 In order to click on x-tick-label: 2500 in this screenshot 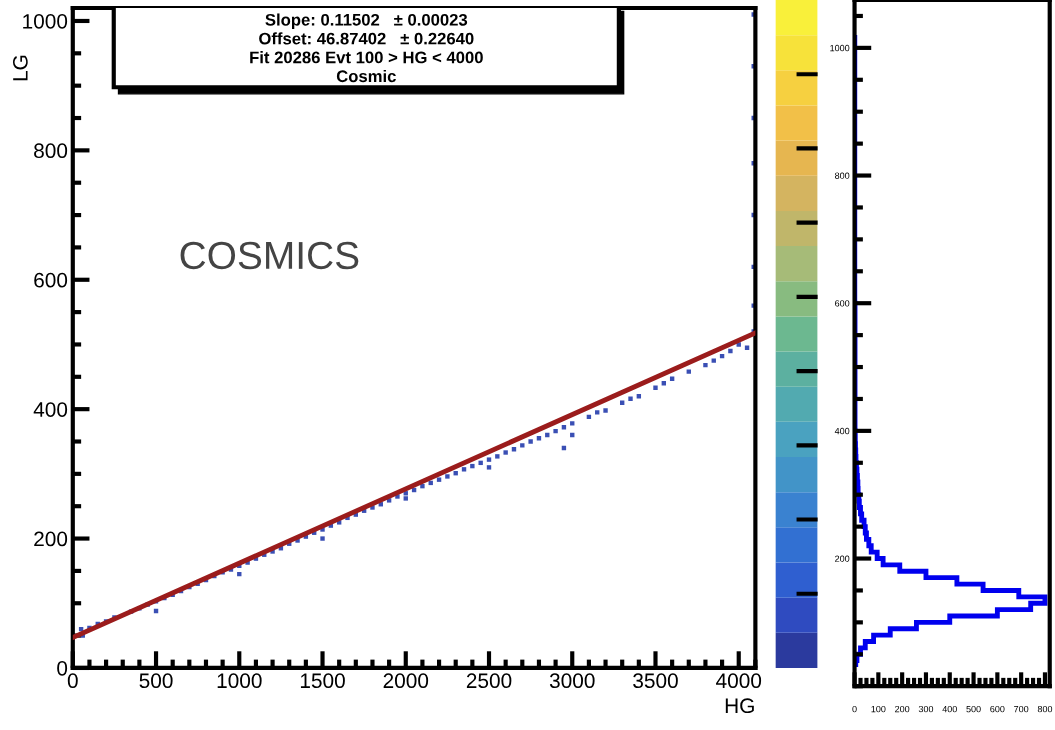, I will do `click(489, 681)`.